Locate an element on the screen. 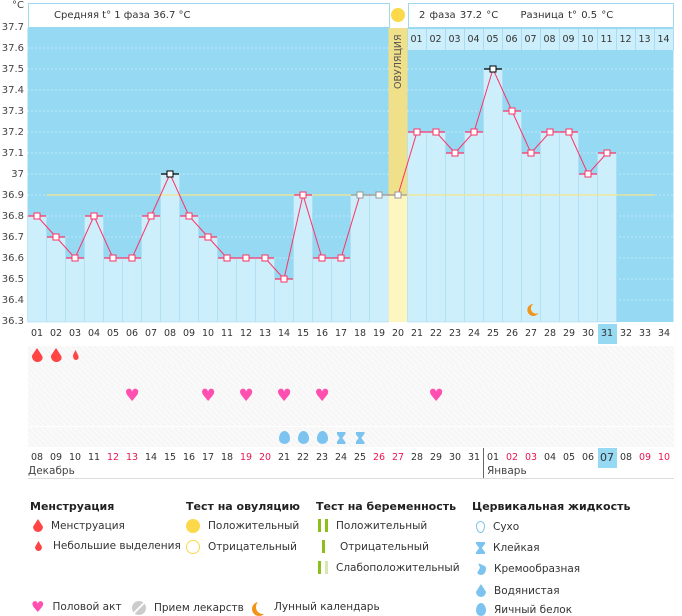  calendar-date: 06 is located at coordinates (588, 457).